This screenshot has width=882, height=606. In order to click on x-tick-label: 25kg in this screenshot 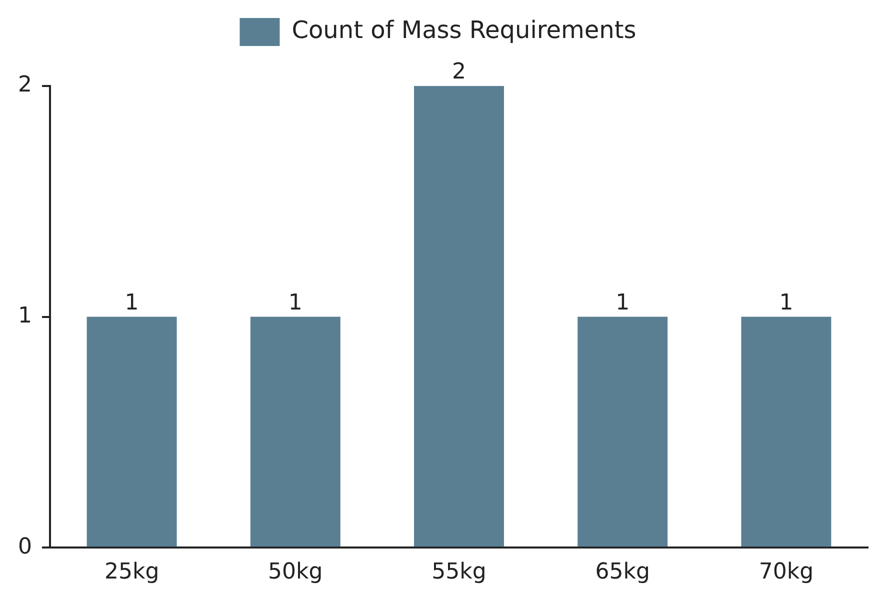, I will do `click(132, 572)`.